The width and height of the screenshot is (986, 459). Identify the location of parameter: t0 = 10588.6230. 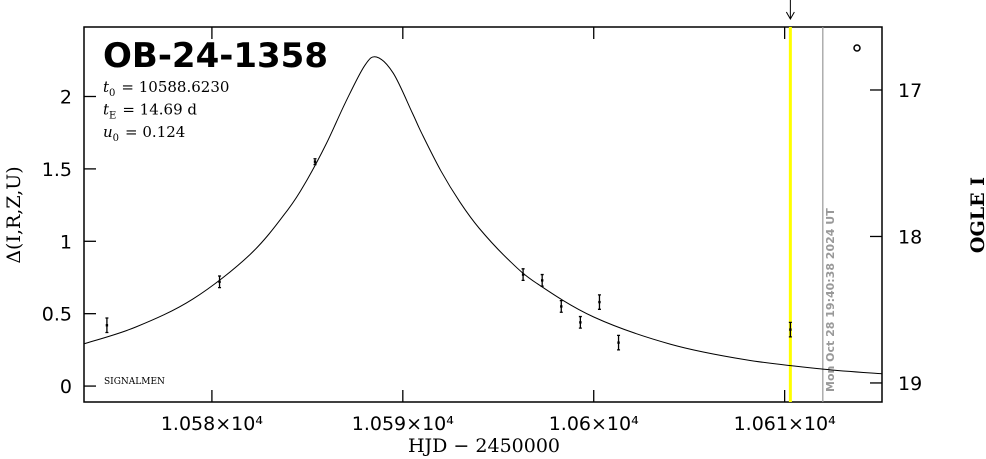
(166, 88).